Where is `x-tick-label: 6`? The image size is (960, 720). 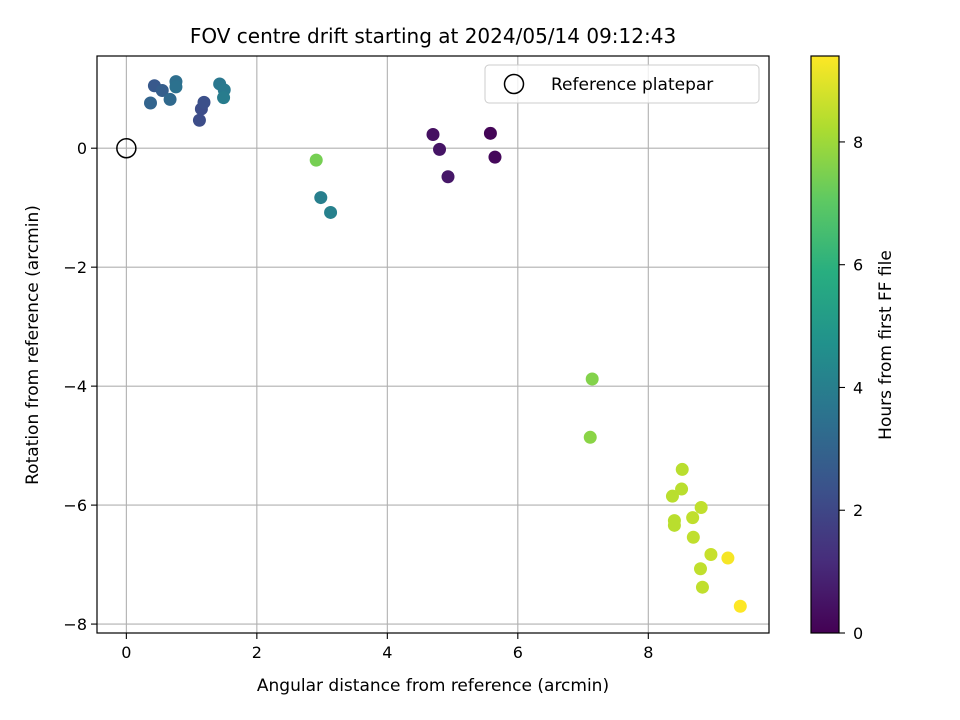
x-tick-label: 6 is located at coordinates (518, 652).